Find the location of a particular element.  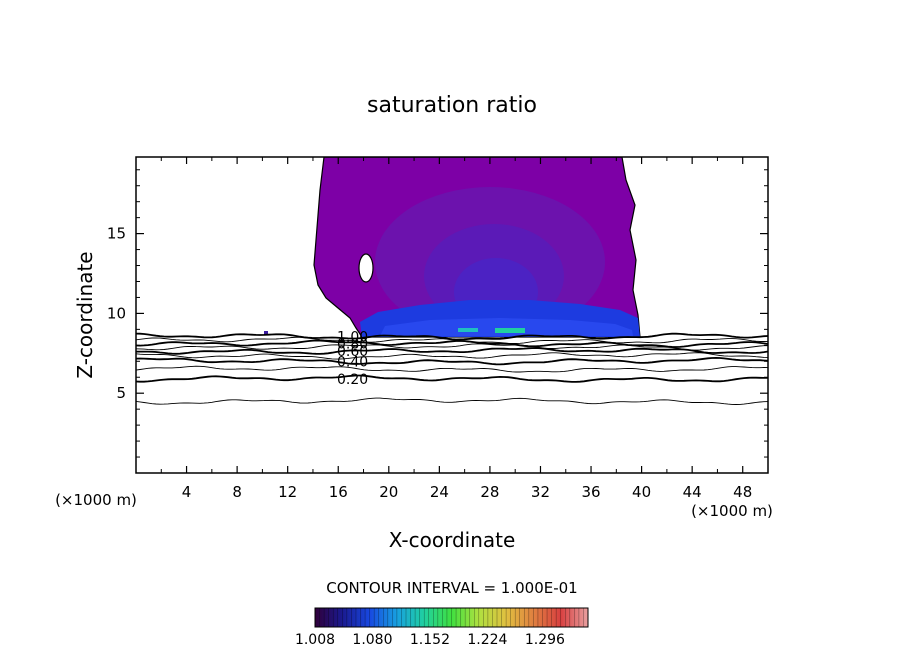

x-tick-label: 40 is located at coordinates (641, 492).